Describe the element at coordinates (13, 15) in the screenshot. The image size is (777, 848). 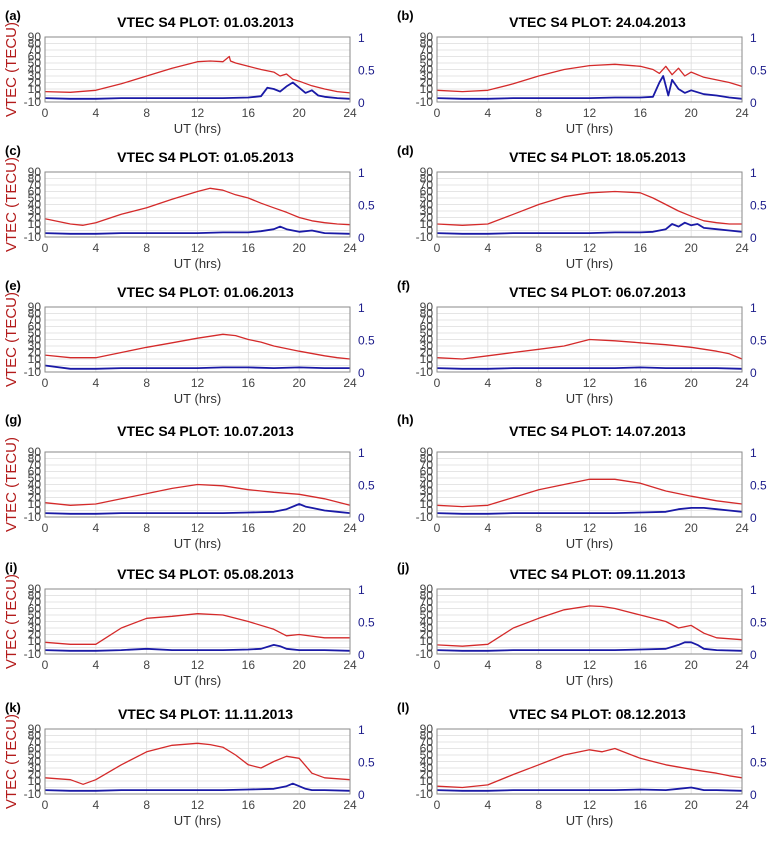
I see `panel-label: (a)` at that location.